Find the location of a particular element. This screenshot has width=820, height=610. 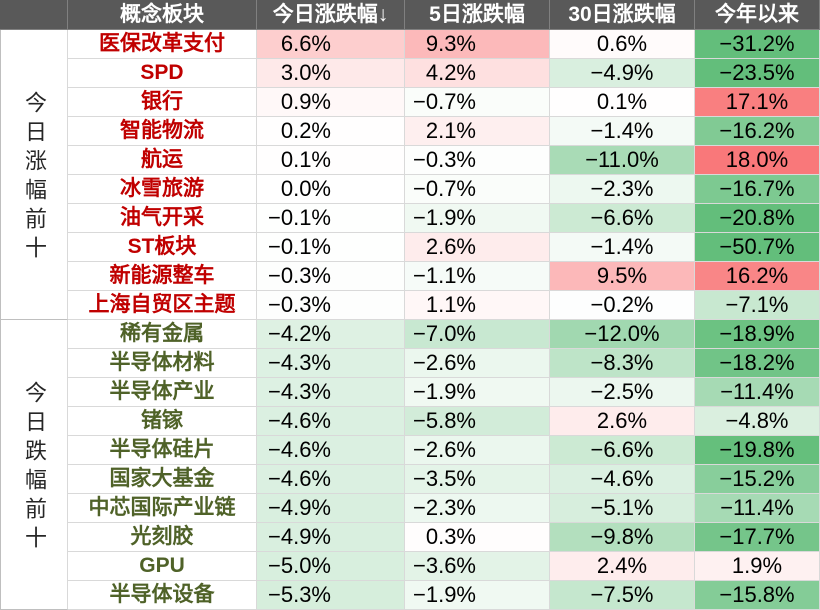

value-ytd: −20.8% is located at coordinates (757, 218).